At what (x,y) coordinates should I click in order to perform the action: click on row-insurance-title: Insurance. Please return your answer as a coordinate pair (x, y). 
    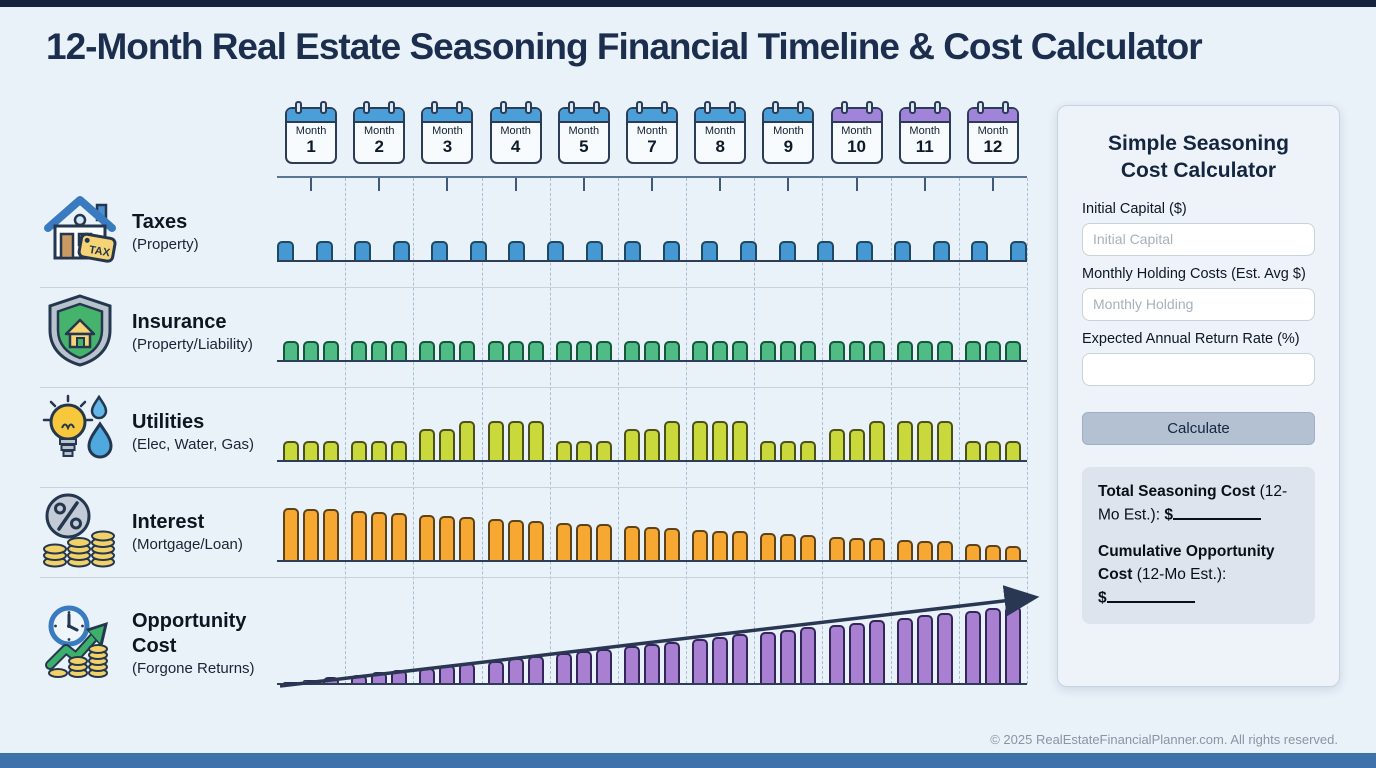
    Looking at the image, I should click on (179, 322).